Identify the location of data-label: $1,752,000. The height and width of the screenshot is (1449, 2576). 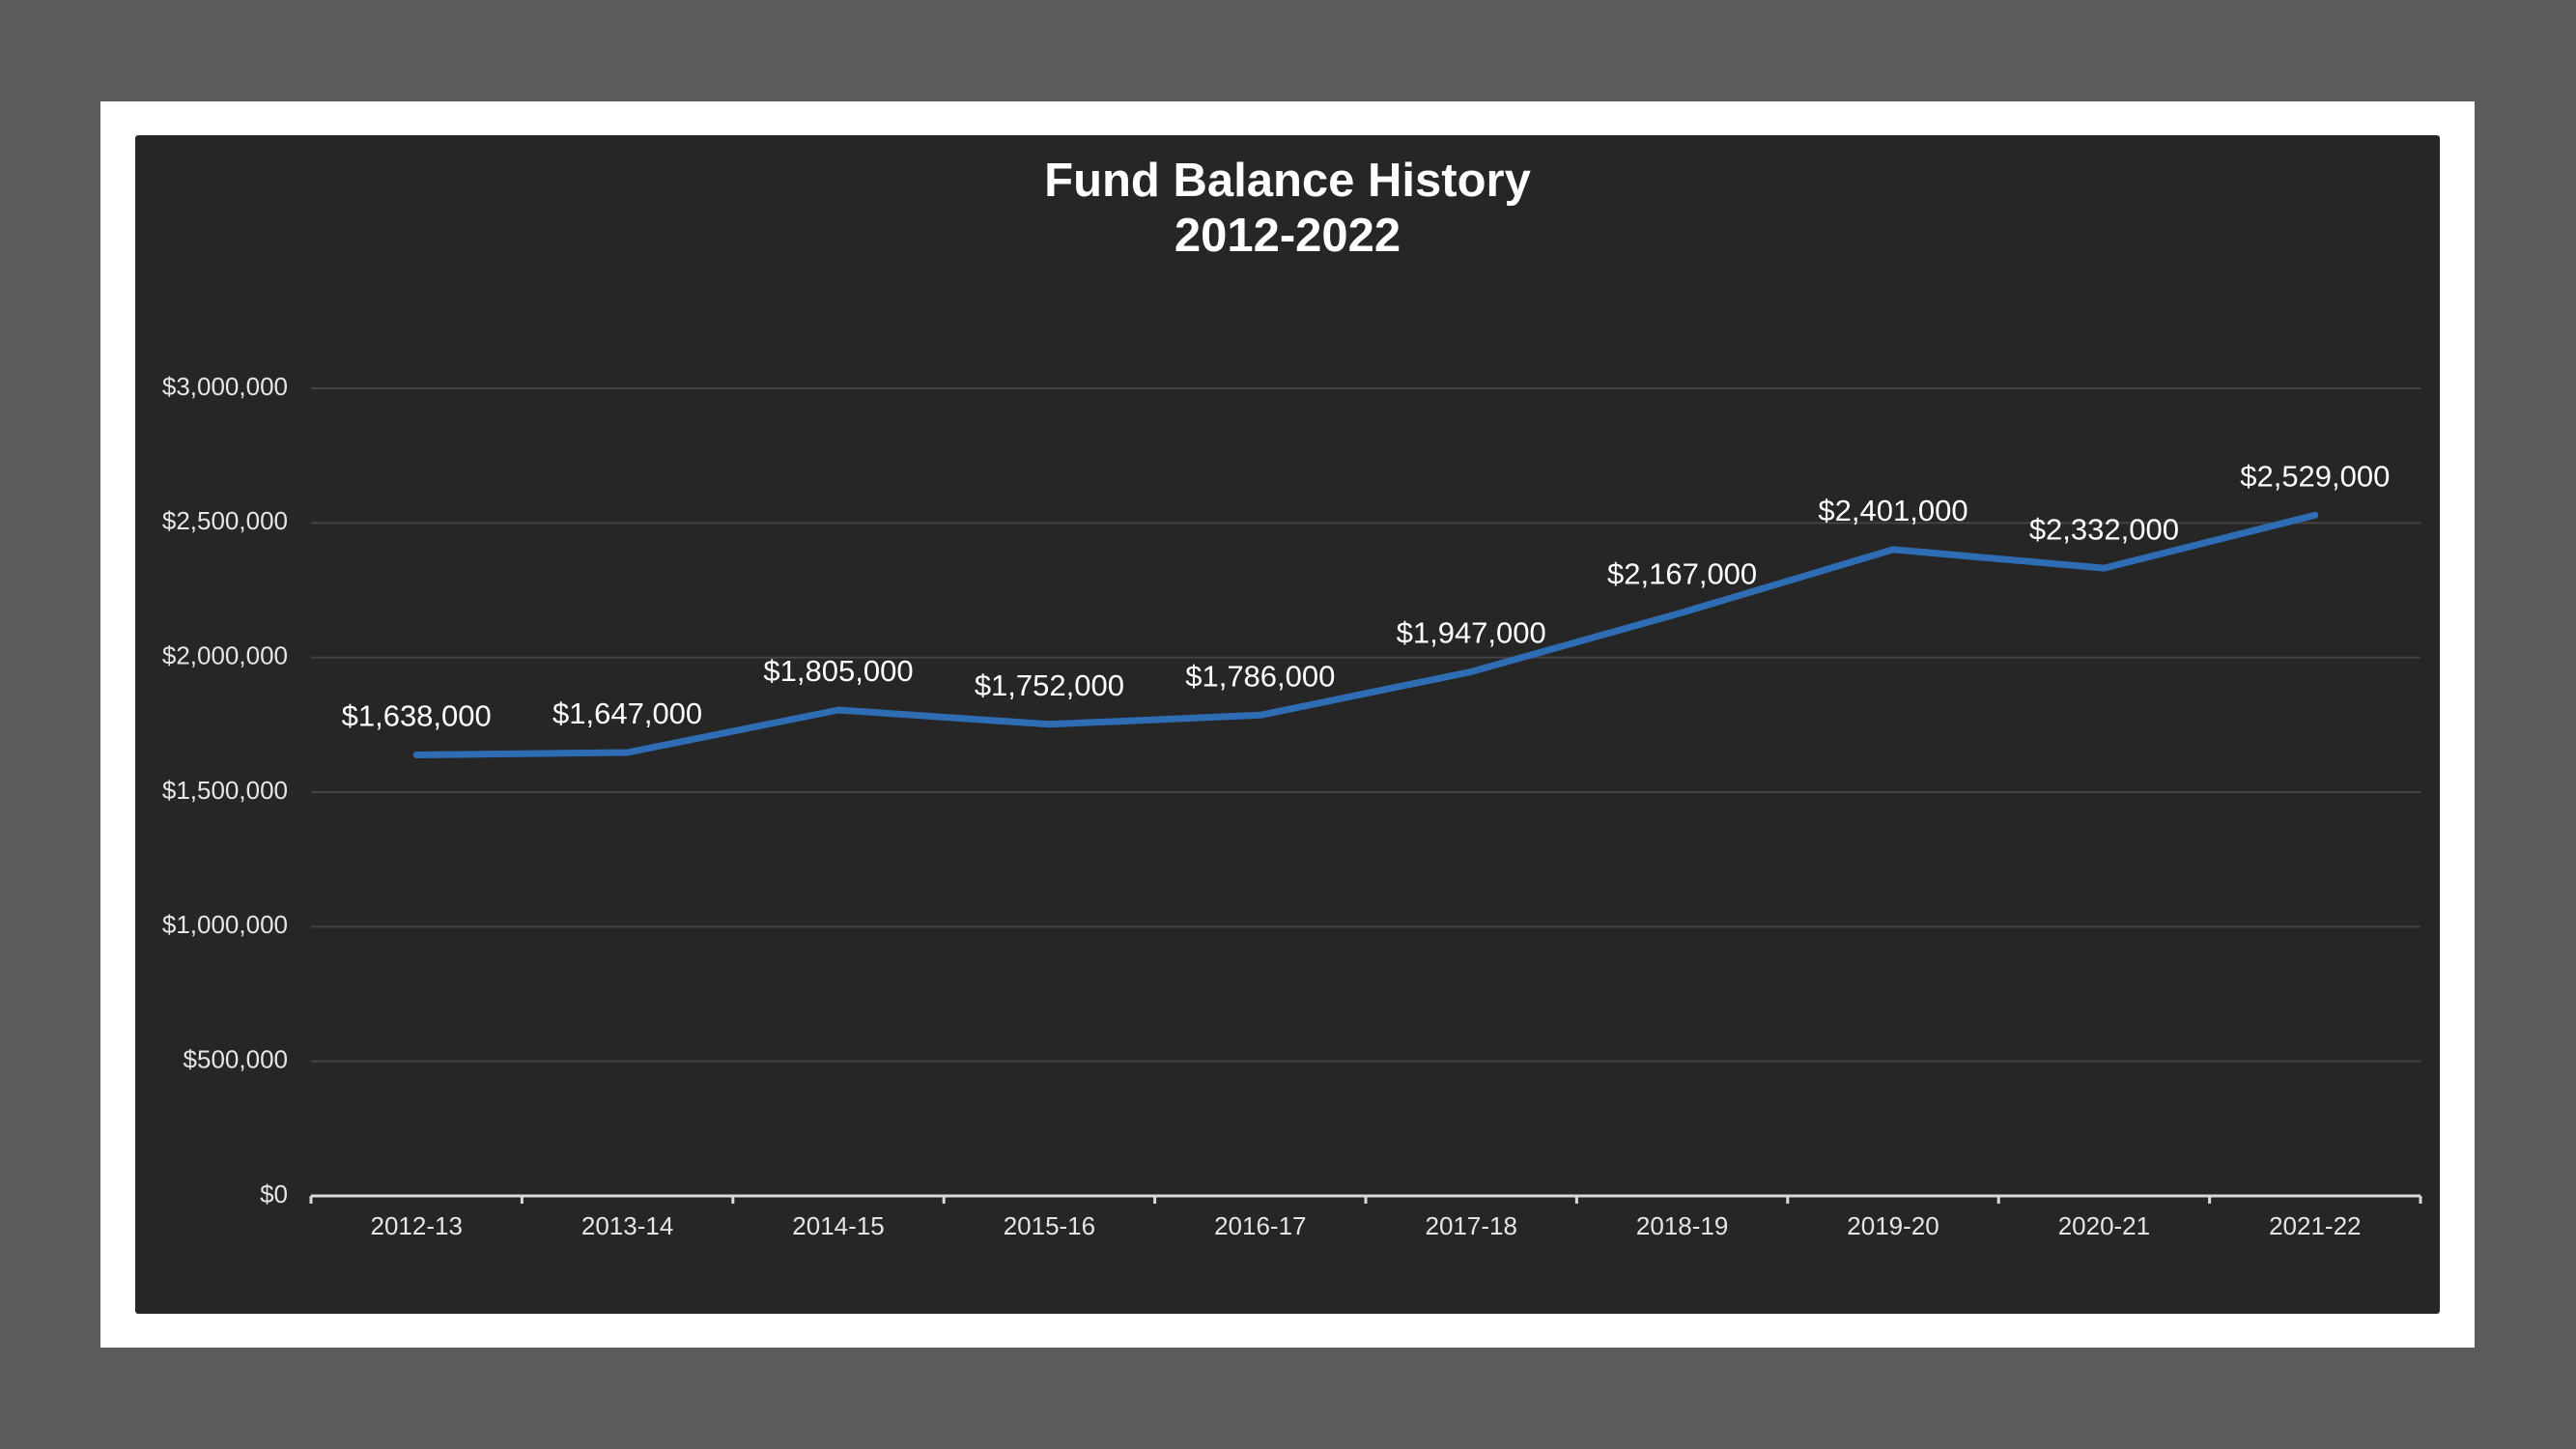
(1049, 685).